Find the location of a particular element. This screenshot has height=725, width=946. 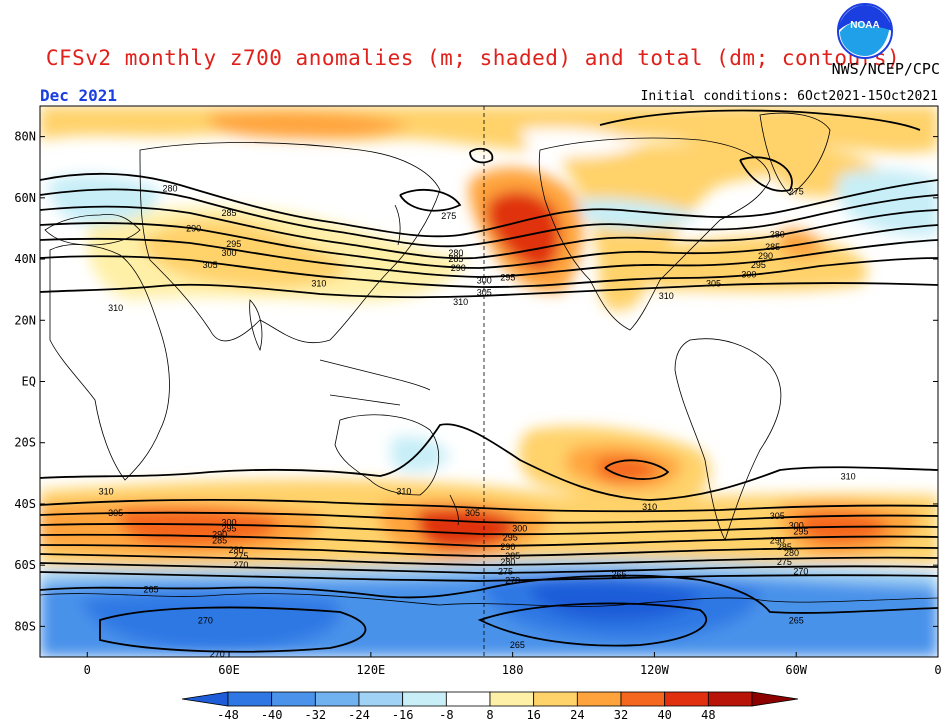

anomaly-antarctic-max is located at coordinates (615, 601).